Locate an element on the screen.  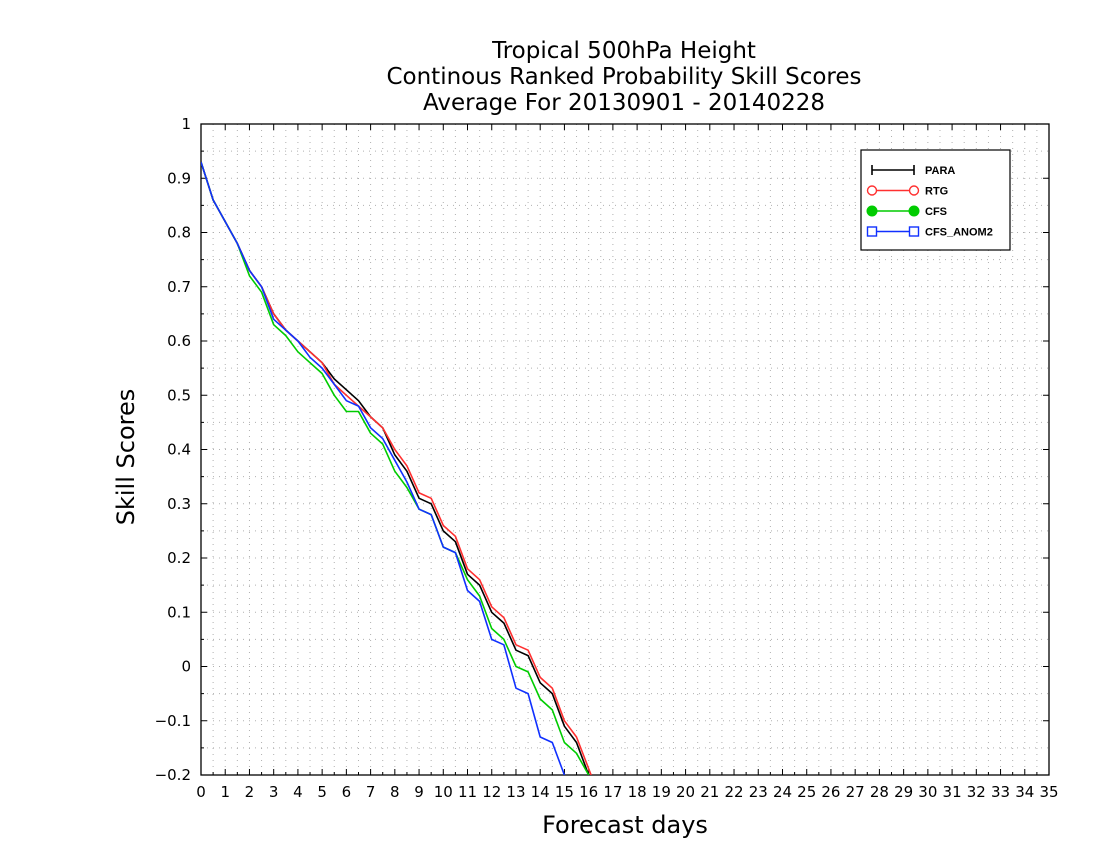
x-tick-label: 35 is located at coordinates (1048, 792).